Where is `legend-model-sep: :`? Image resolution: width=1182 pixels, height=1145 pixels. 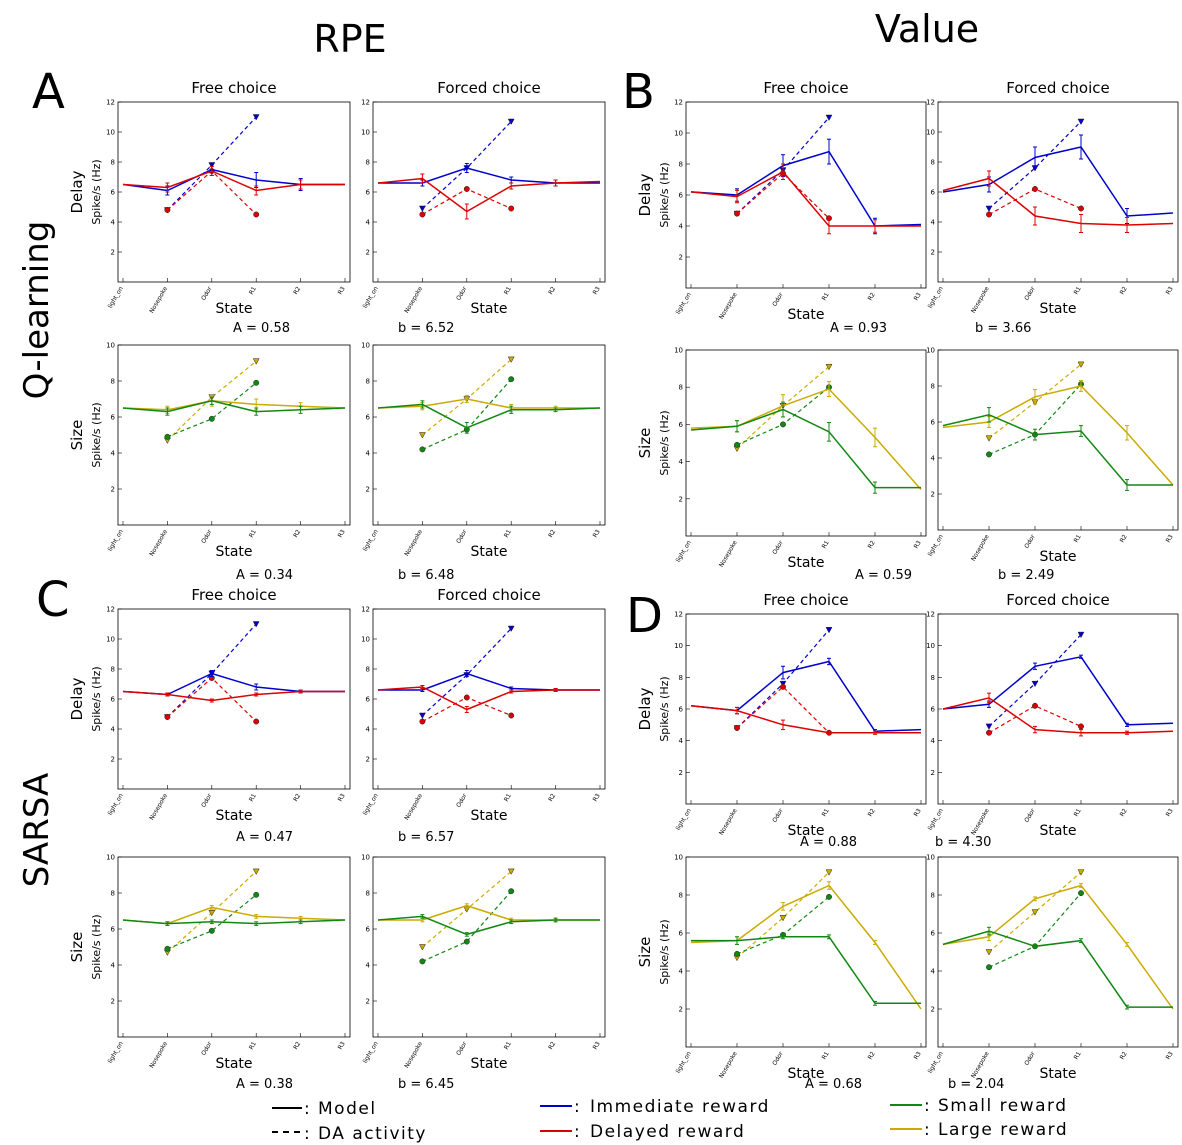
legend-model-sep: : is located at coordinates (307, 1109).